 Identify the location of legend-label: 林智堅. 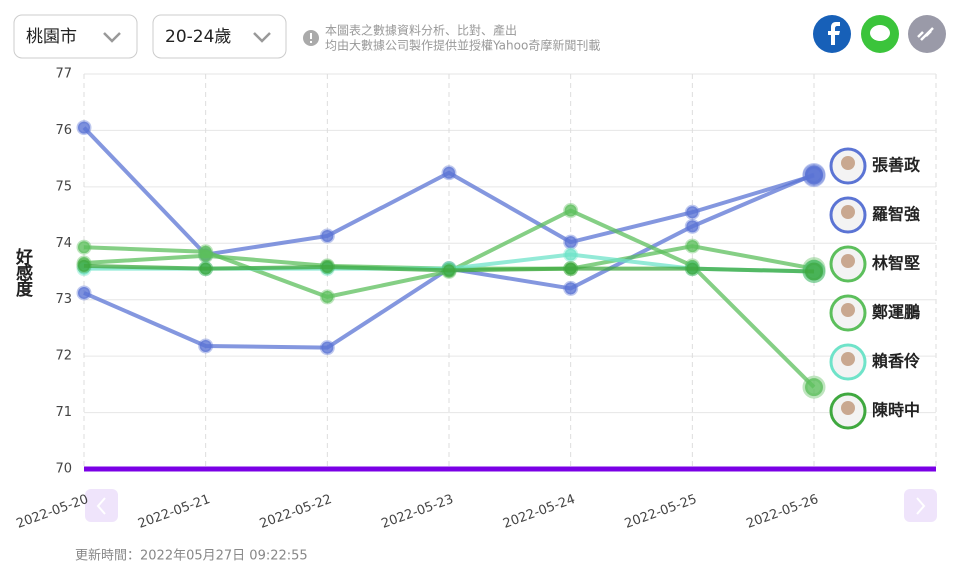
(896, 263).